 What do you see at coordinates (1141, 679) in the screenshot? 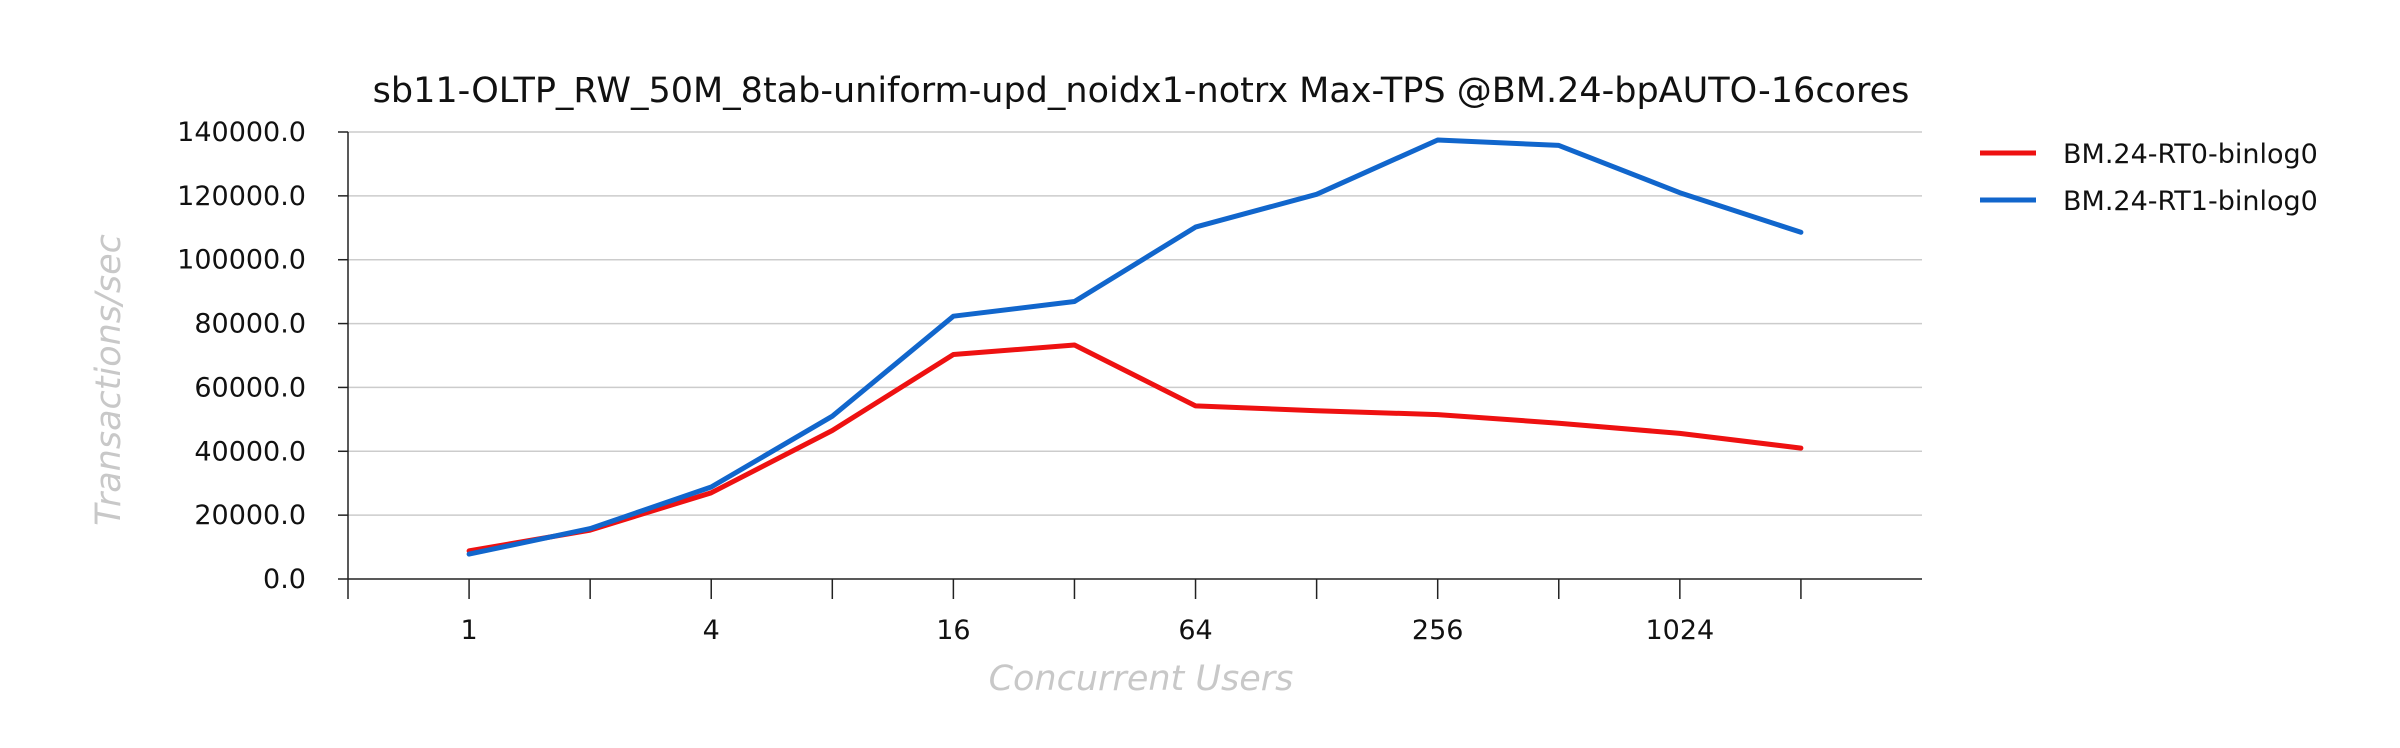
I see `x-axis-label: Concurrent Users` at bounding box center [1141, 679].